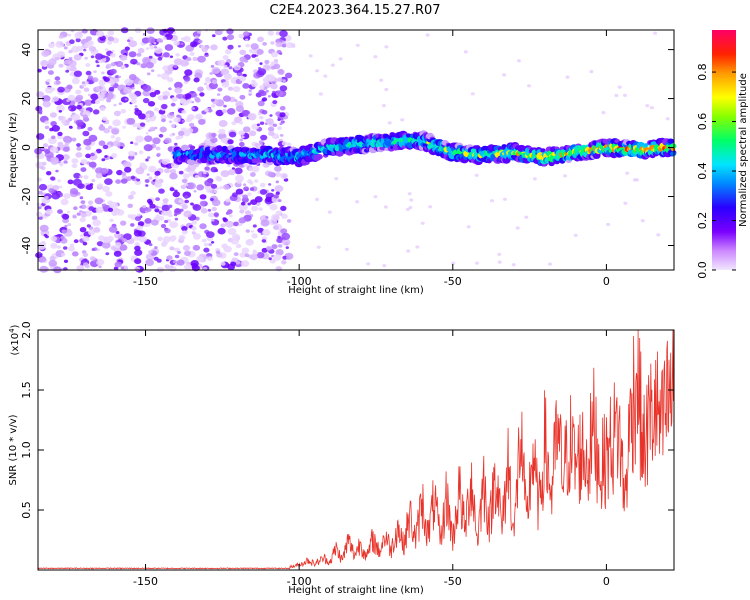 The image size is (750, 600). What do you see at coordinates (702, 221) in the screenshot?
I see `colorbar-tick-label: 0.2` at bounding box center [702, 221].